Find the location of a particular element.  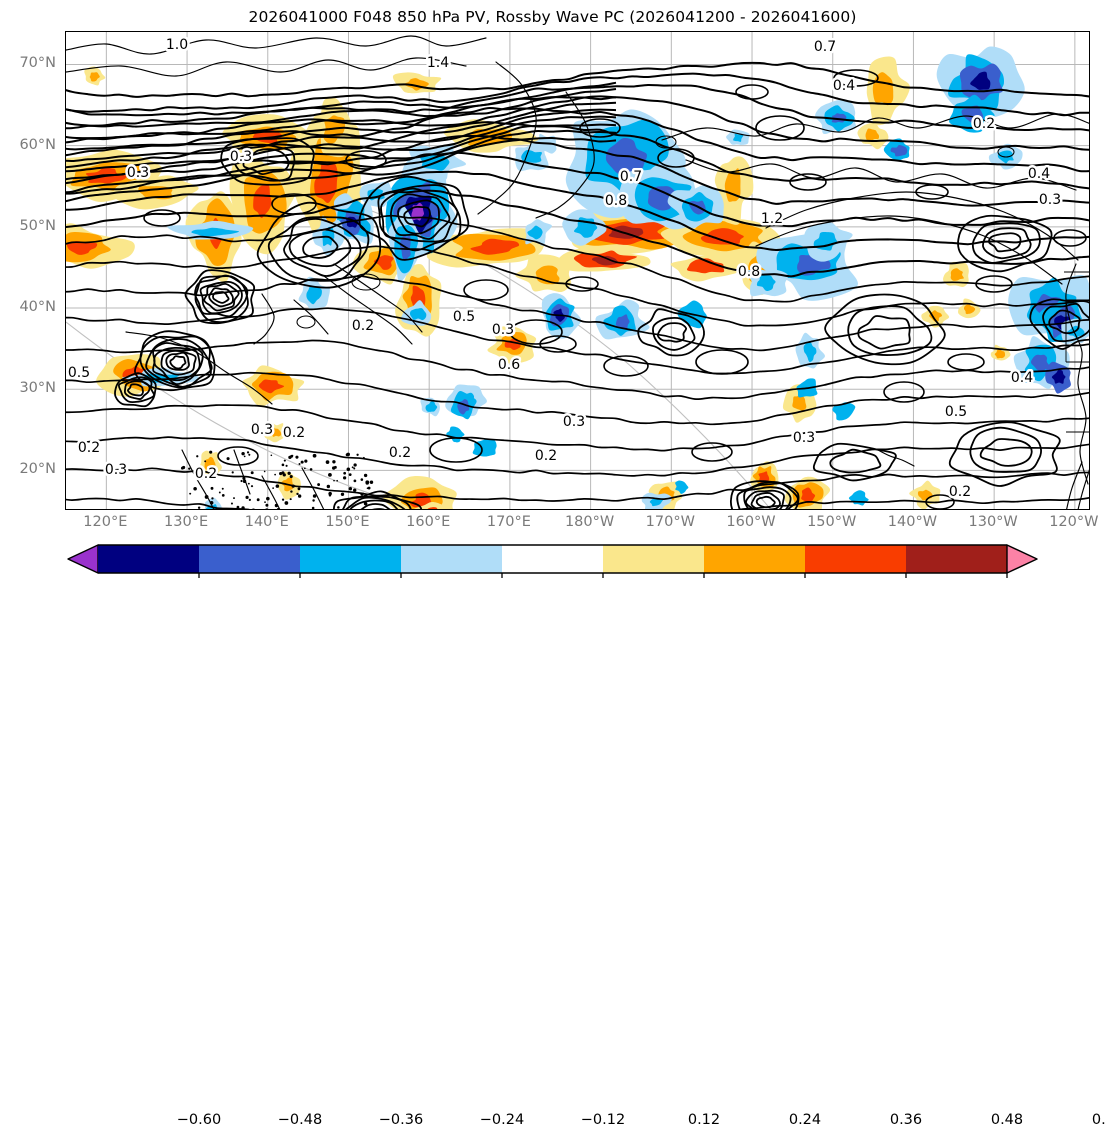

lon-tick-3: 150°E is located at coordinates (347, 522).